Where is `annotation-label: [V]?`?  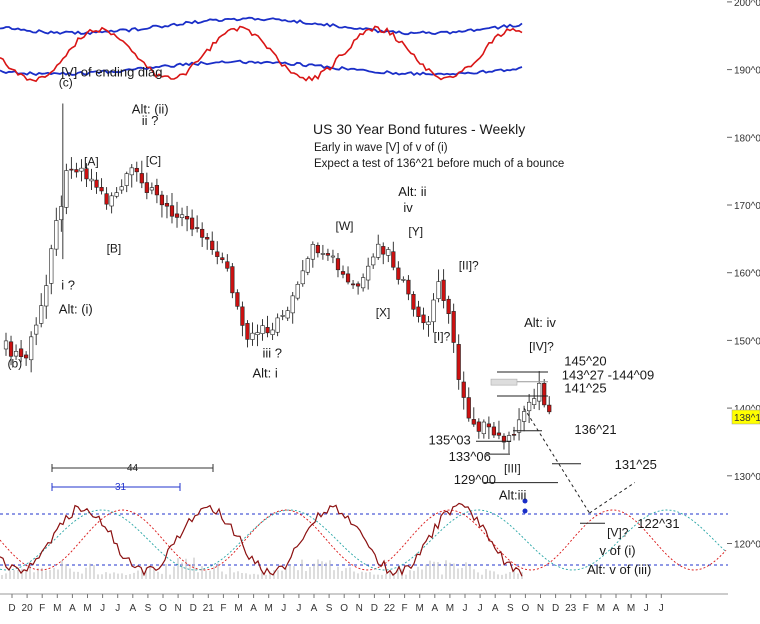 annotation-label: [V]? is located at coordinates (618, 533).